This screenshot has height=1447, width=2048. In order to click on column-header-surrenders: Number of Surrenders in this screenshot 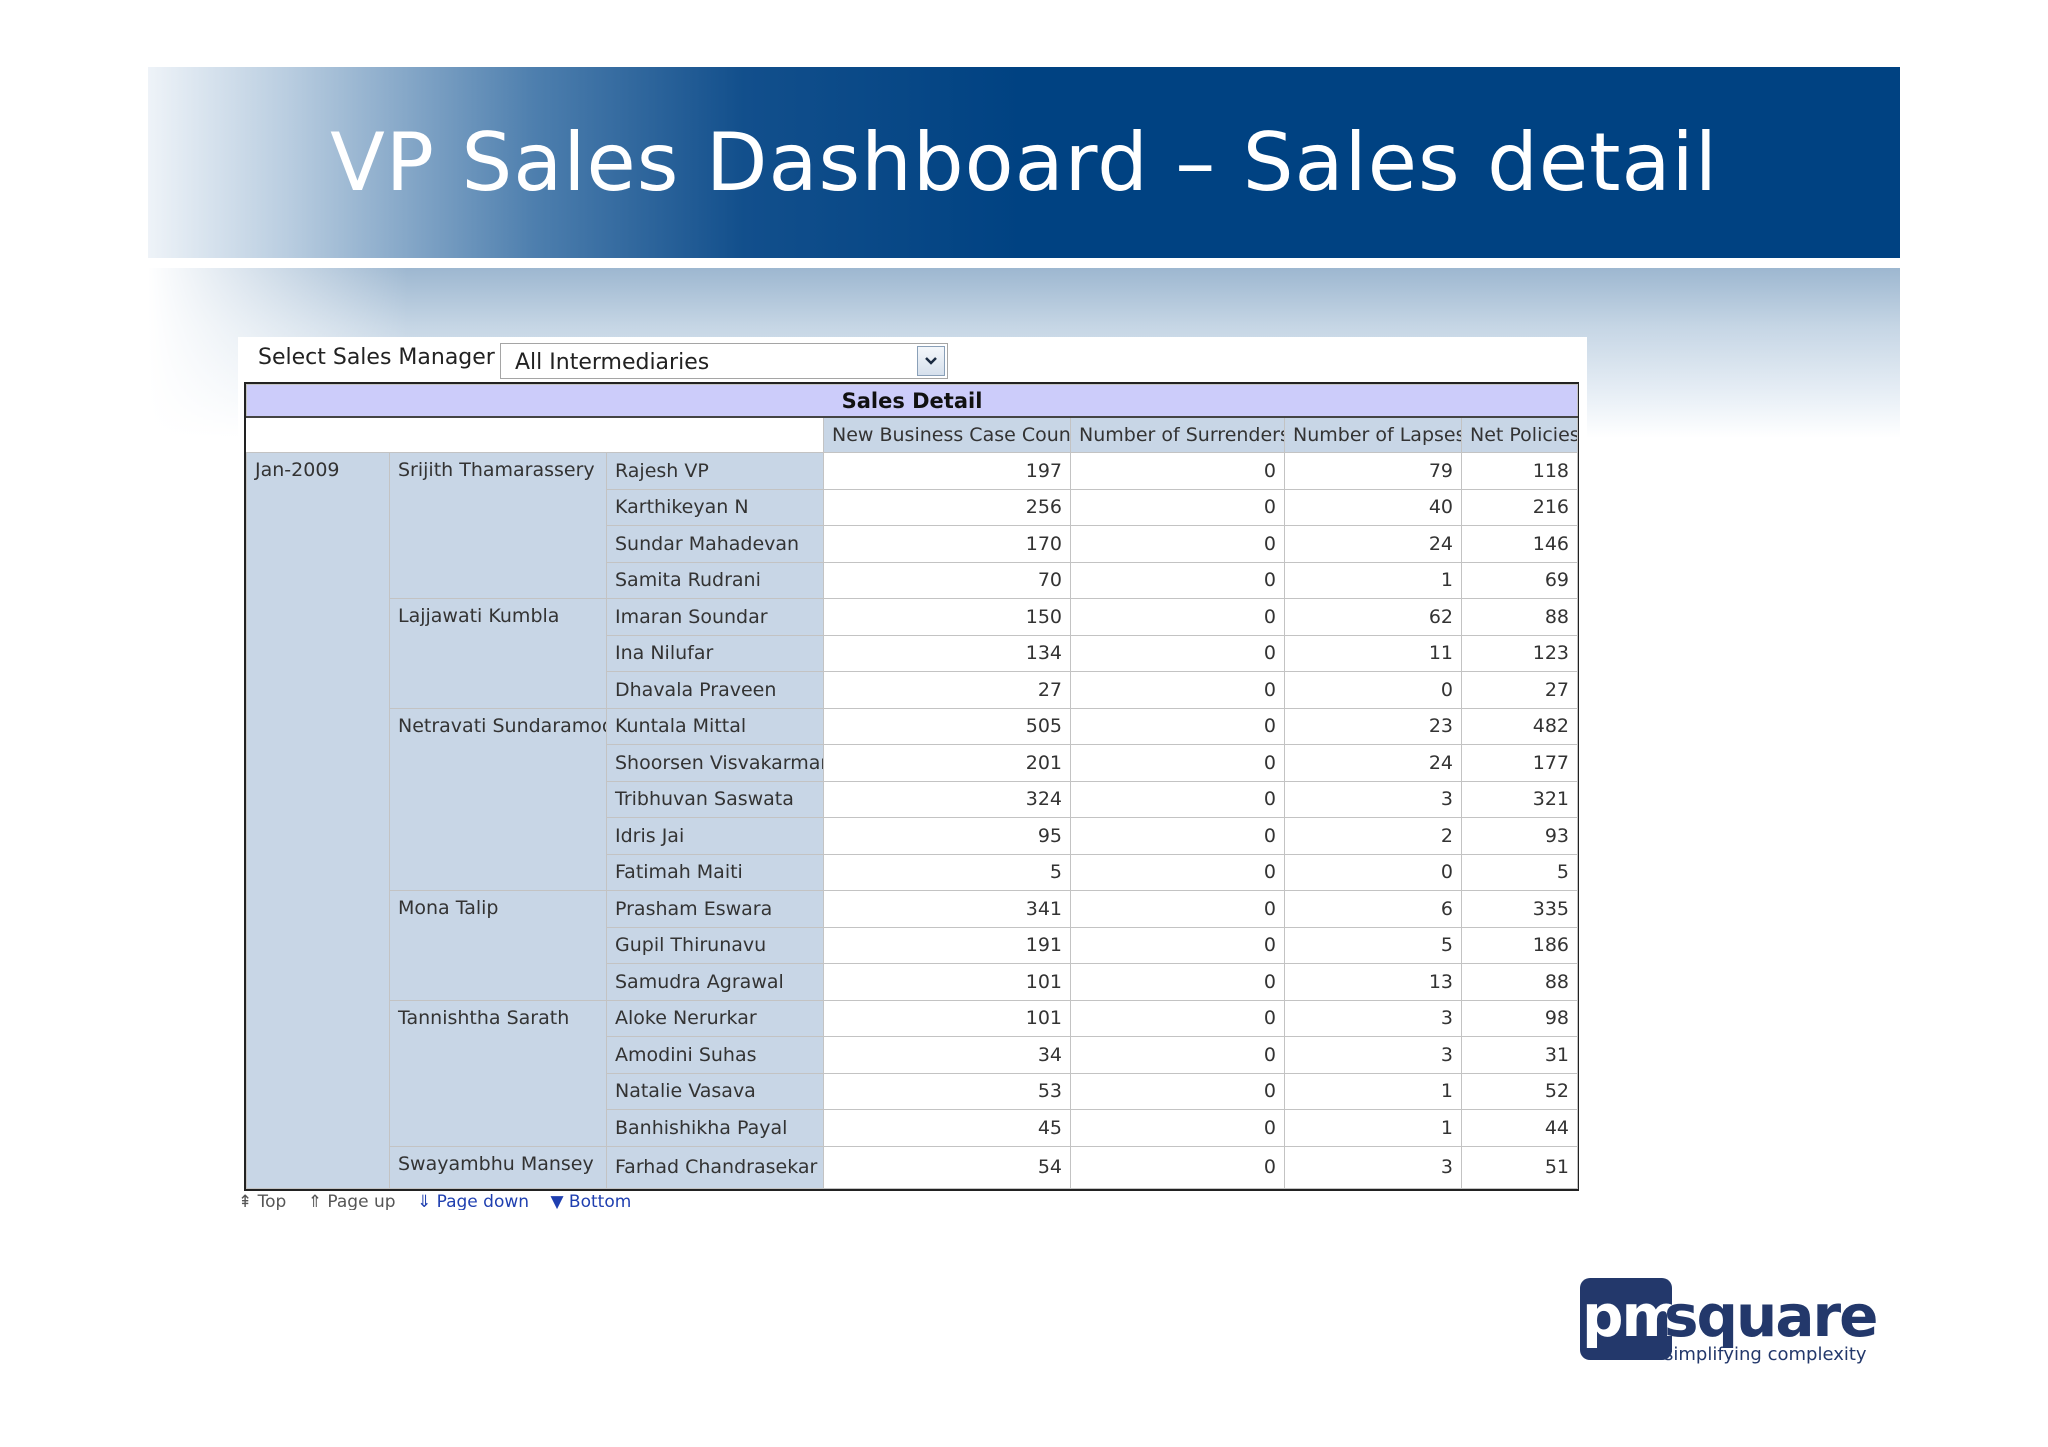, I will do `click(1177, 434)`.